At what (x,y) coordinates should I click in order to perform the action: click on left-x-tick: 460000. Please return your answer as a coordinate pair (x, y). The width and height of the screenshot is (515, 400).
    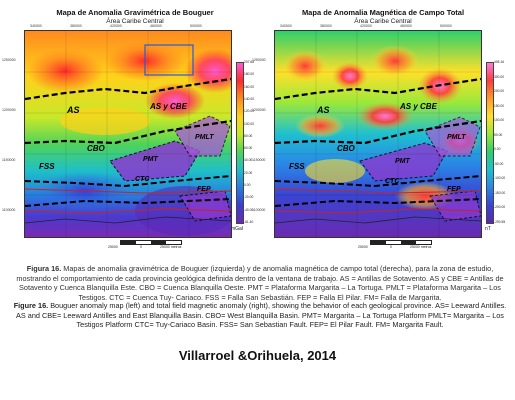
    Looking at the image, I should click on (156, 26).